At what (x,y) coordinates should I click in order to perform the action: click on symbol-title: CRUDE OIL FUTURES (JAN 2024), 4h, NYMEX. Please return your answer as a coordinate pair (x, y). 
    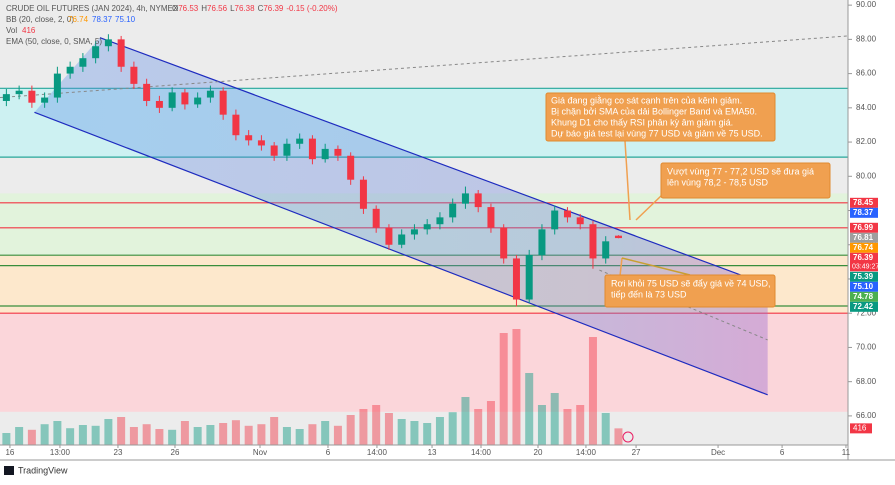
    Looking at the image, I should click on (92, 8).